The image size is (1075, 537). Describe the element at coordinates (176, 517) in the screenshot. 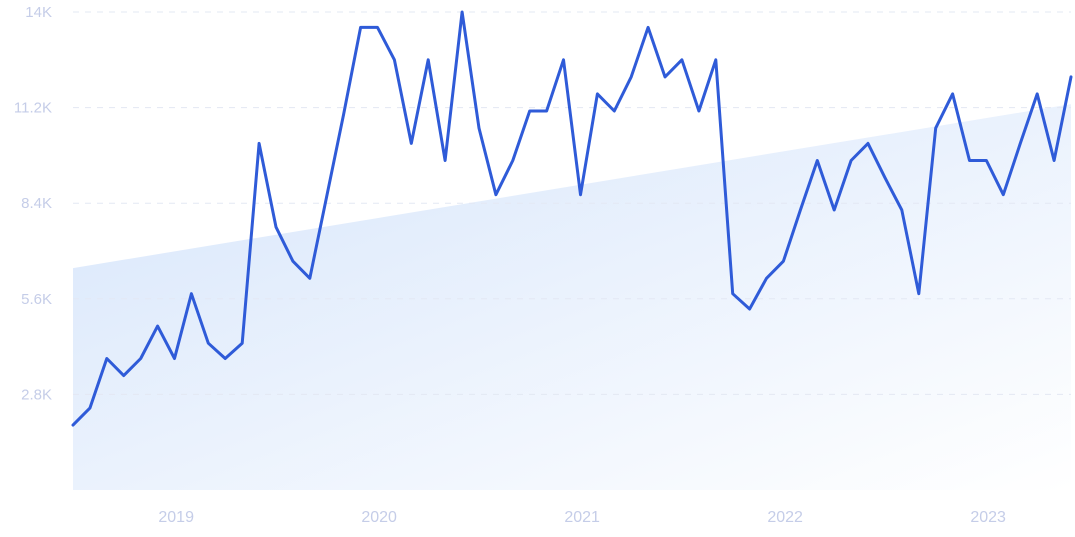

I see `x-tick-label: 2019` at that location.